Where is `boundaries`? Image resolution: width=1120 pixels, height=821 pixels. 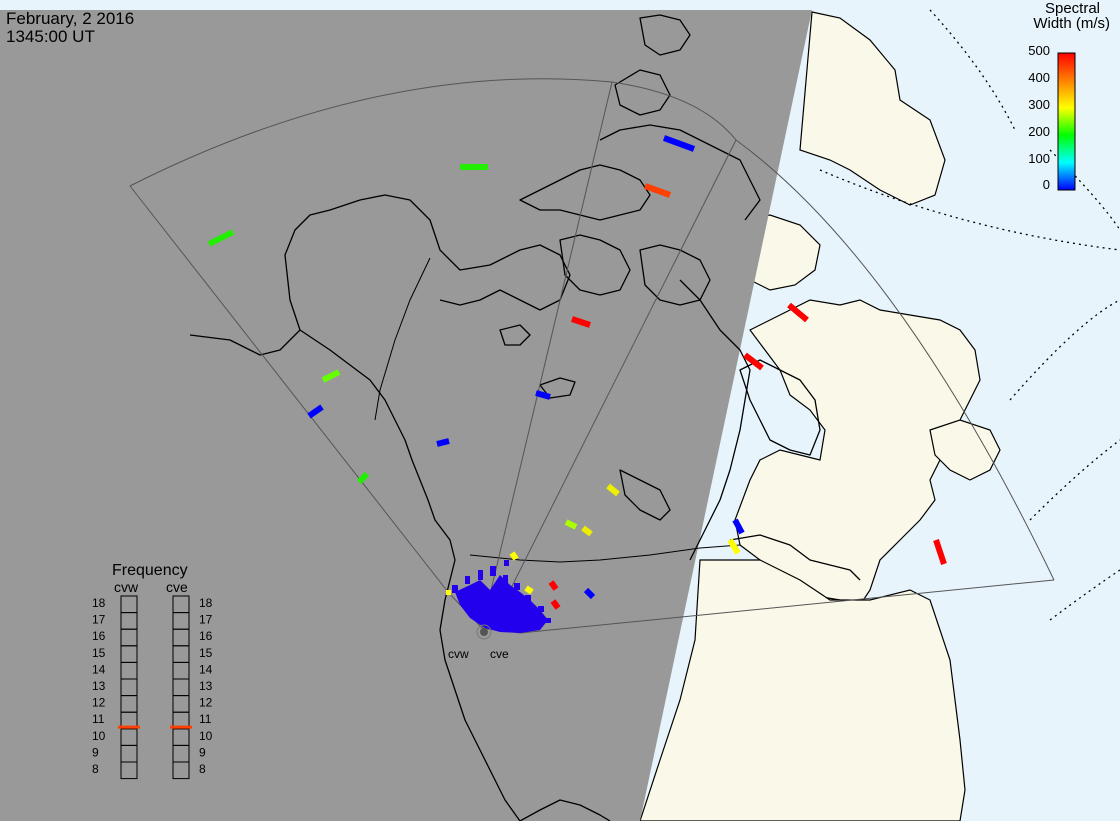
boundaries is located at coordinates (557, 410).